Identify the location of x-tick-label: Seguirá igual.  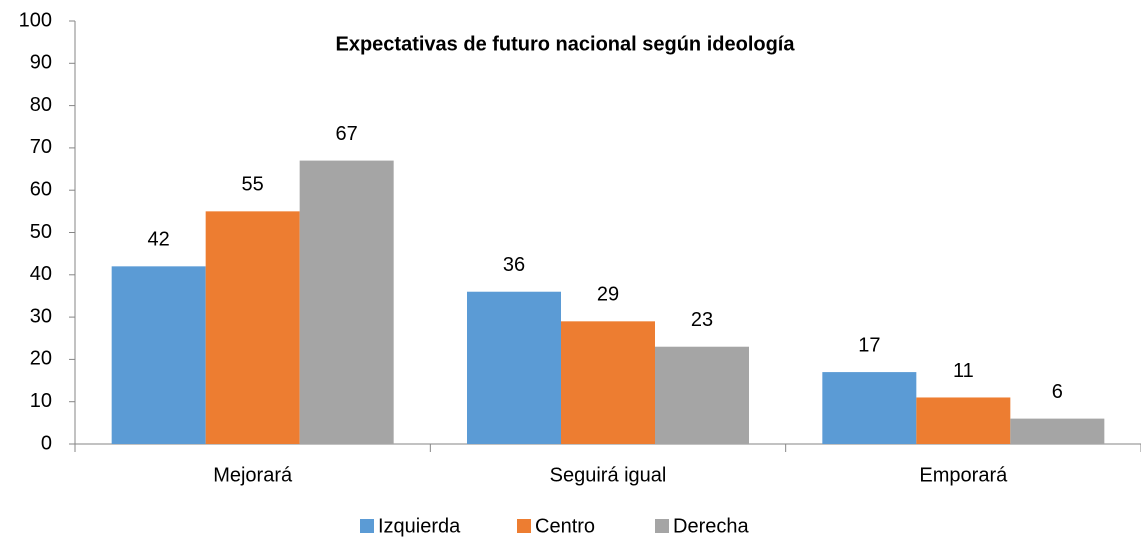
(608, 475).